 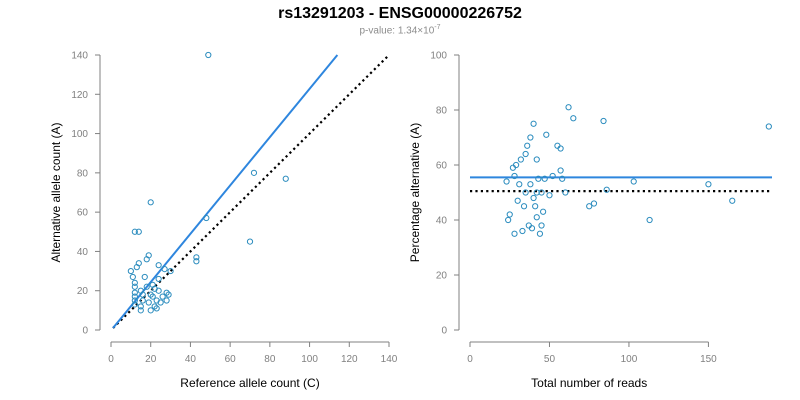 I want to click on y-tick-label: 0, so click(x=85, y=331).